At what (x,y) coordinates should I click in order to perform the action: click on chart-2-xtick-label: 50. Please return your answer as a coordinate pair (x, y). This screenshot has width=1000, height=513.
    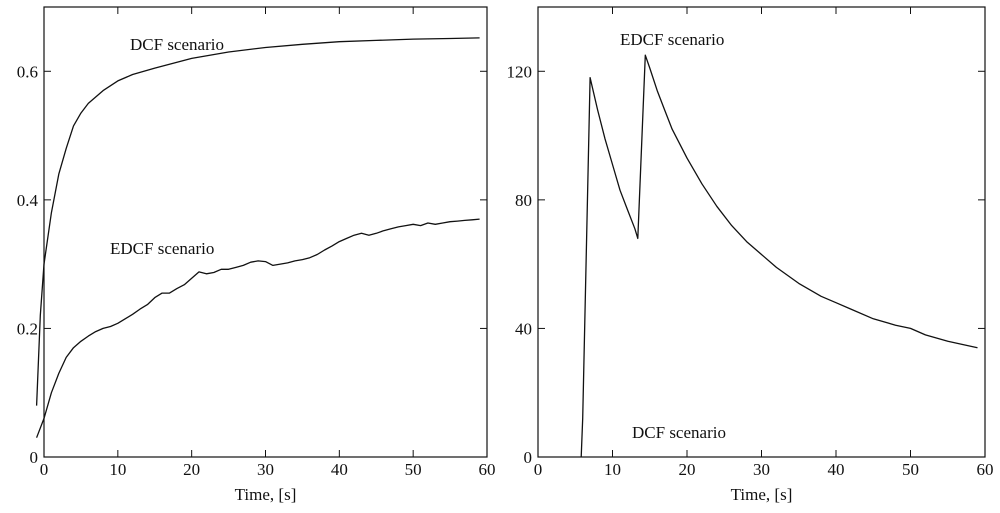
    Looking at the image, I should click on (910, 469).